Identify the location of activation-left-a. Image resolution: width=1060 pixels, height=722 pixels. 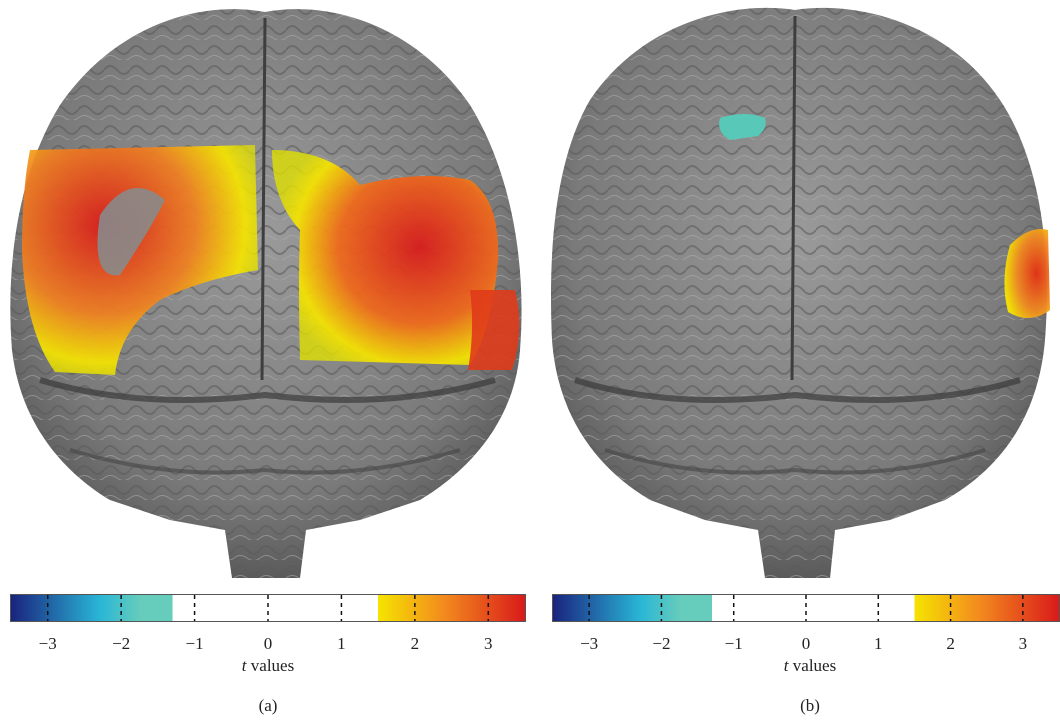
(140, 260).